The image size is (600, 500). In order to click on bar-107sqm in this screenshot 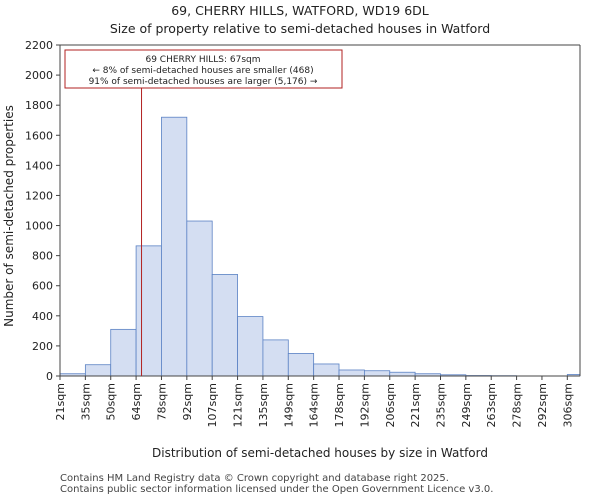, I will do `click(224, 325)`.